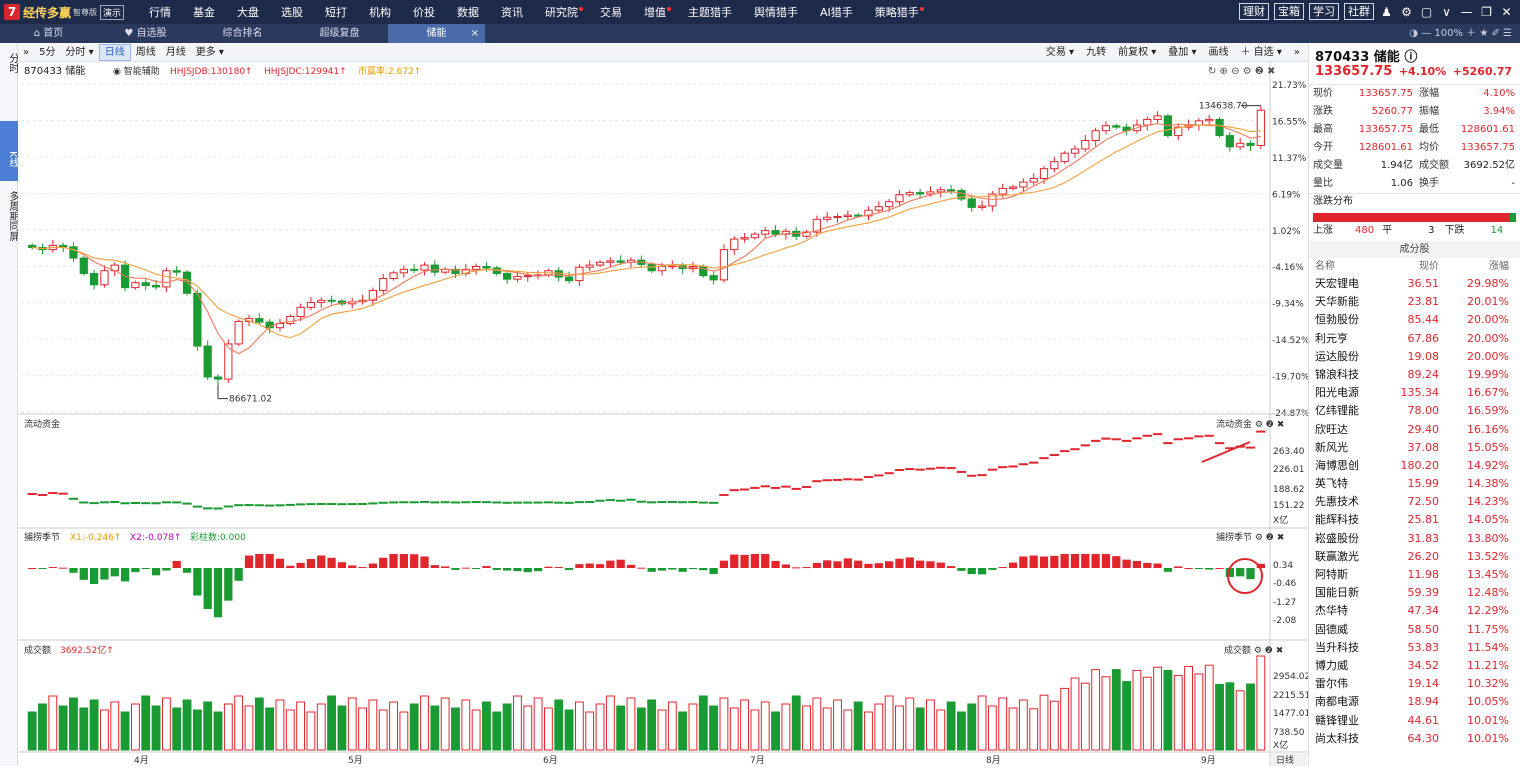 This screenshot has width=1520, height=769. Describe the element at coordinates (1414, 593) in the screenshot. I see `component-row: 国能日新 59.39 12.48%` at that location.